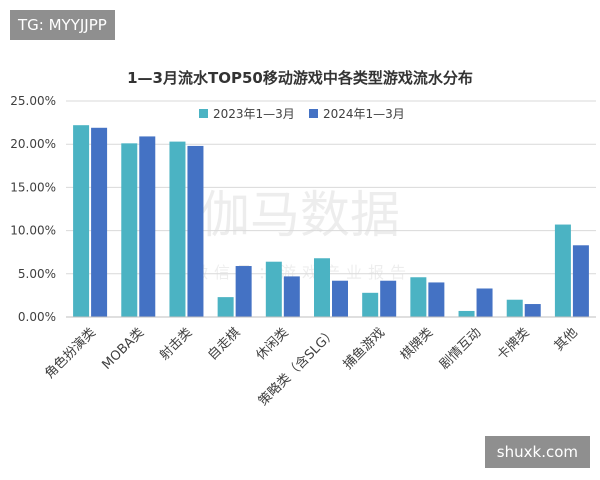 The image size is (600, 480). I want to click on x-tick-label: 卡牌类, so click(513, 344).